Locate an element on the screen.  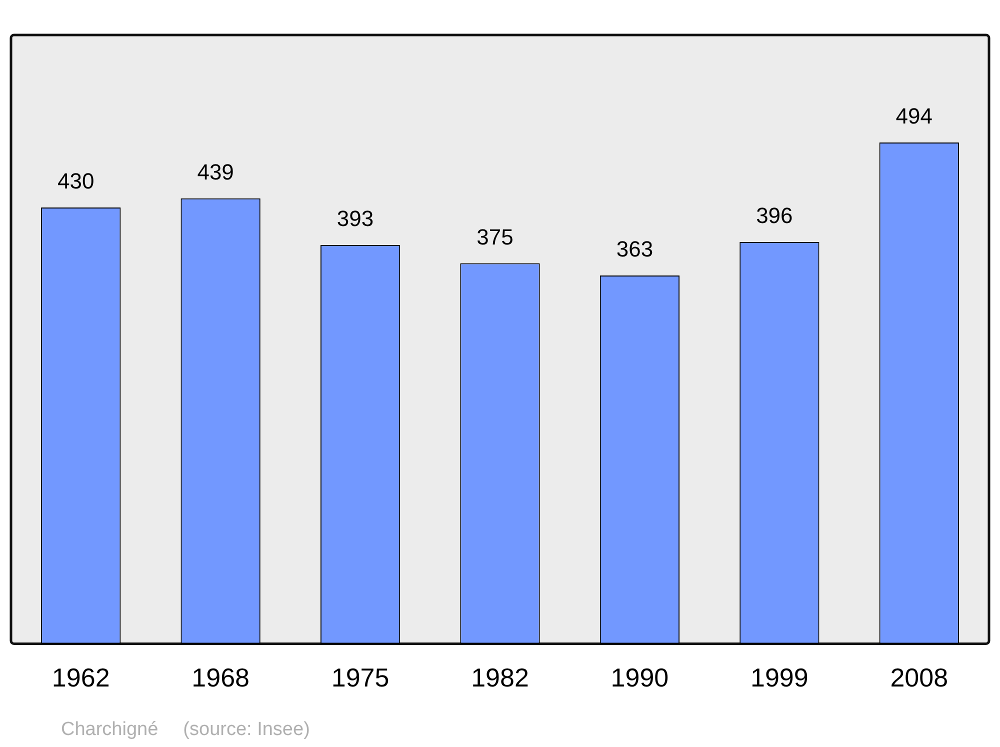
data-label: 396 is located at coordinates (774, 215).